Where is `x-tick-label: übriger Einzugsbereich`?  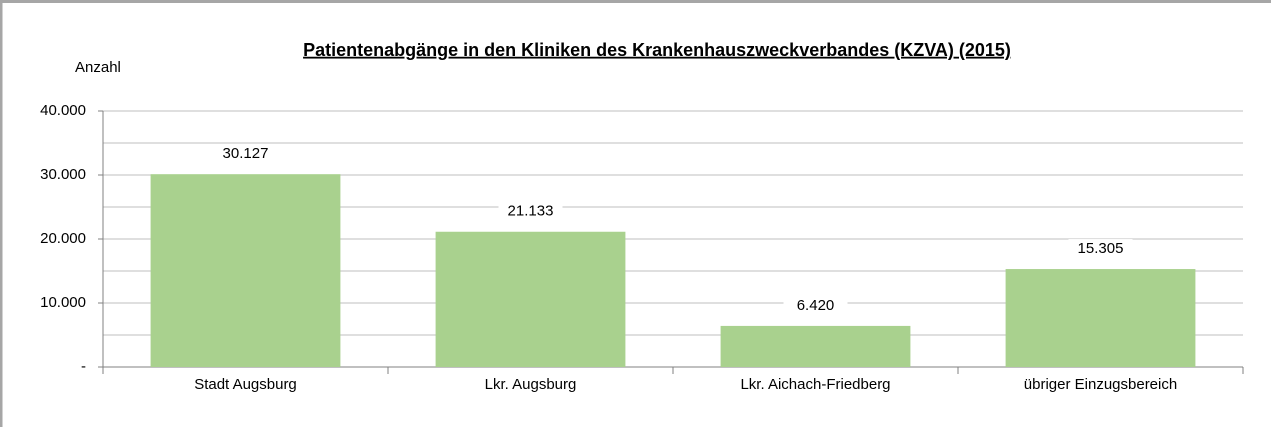
x-tick-label: übriger Einzugsbereich is located at coordinates (1100, 384).